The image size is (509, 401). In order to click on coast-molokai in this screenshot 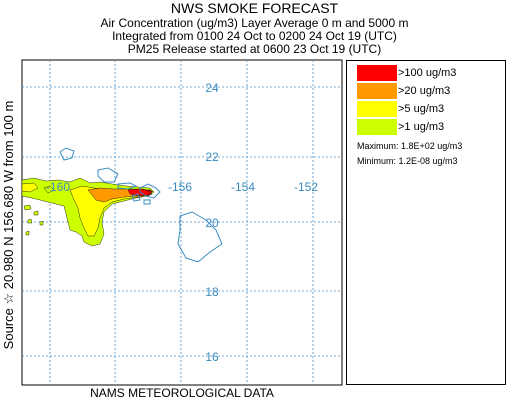, I will do `click(127, 186)`.